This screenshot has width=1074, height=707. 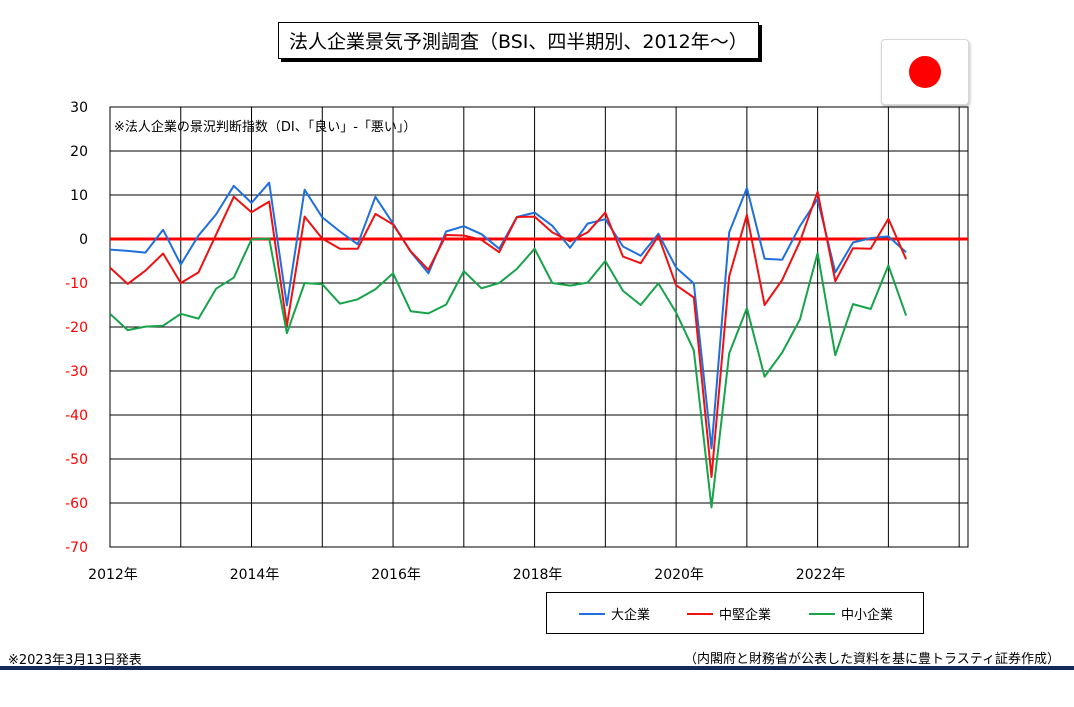 I want to click on y-tick-label: 20, so click(x=79, y=152).